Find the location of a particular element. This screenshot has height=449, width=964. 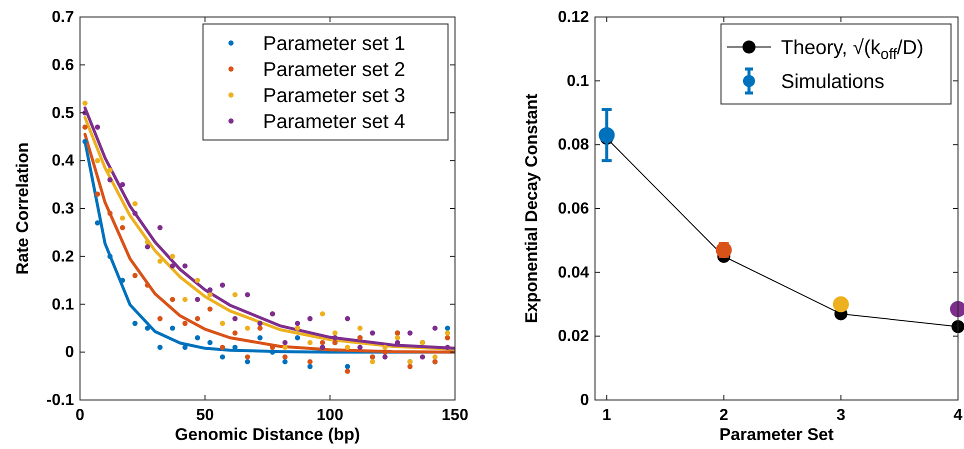

y-tick-label: 0.04 is located at coordinates (574, 273).